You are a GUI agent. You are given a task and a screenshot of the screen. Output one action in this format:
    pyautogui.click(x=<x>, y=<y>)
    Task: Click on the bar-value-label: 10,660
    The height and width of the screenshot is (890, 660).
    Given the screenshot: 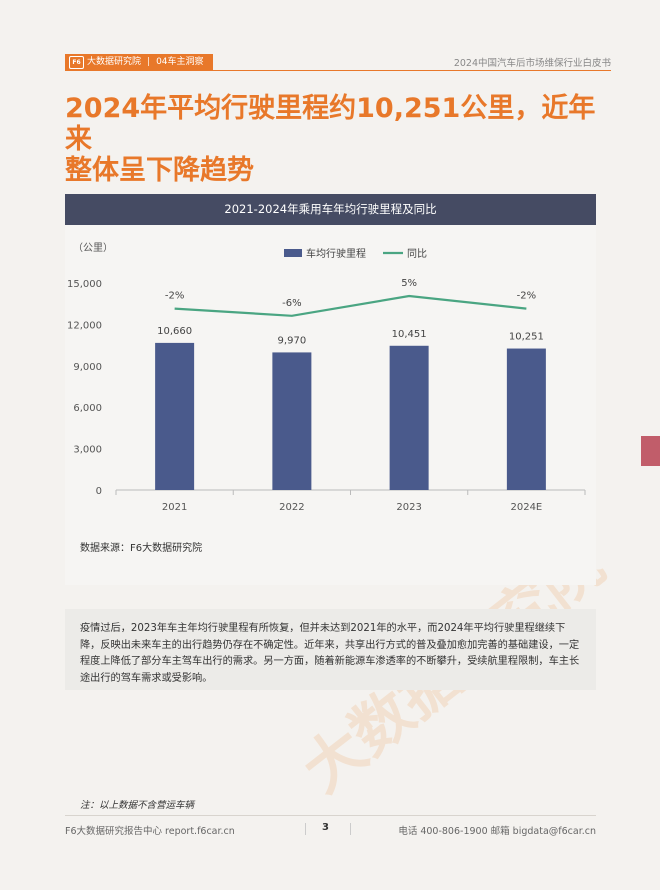 What is the action you would take?
    pyautogui.click(x=174, y=331)
    